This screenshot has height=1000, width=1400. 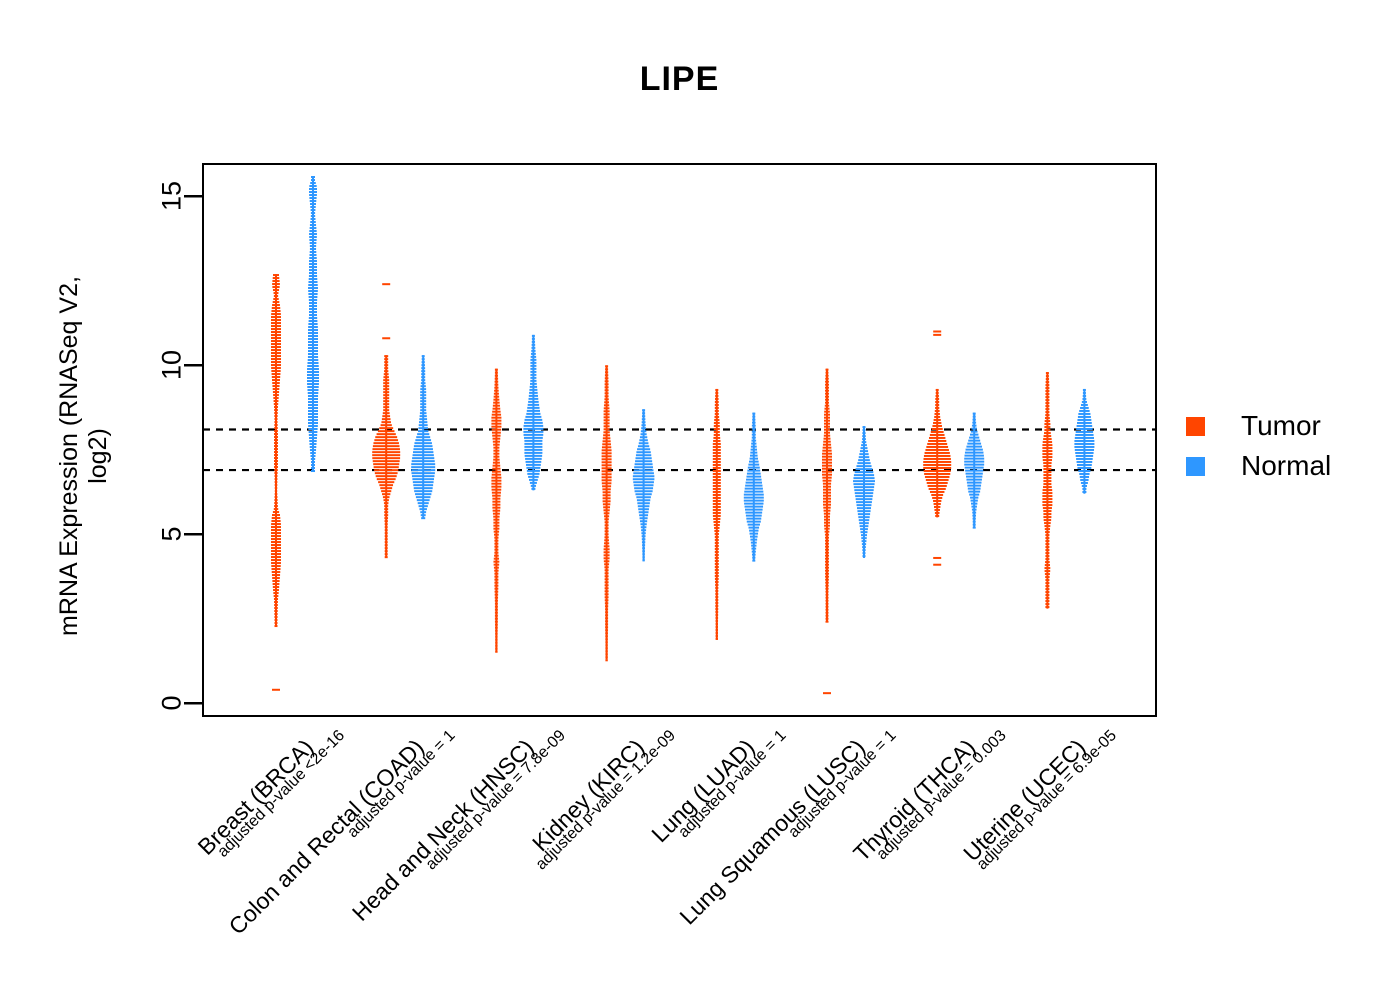 I want to click on violin-tumor-Lung Squamous (LUSC), so click(x=827, y=531).